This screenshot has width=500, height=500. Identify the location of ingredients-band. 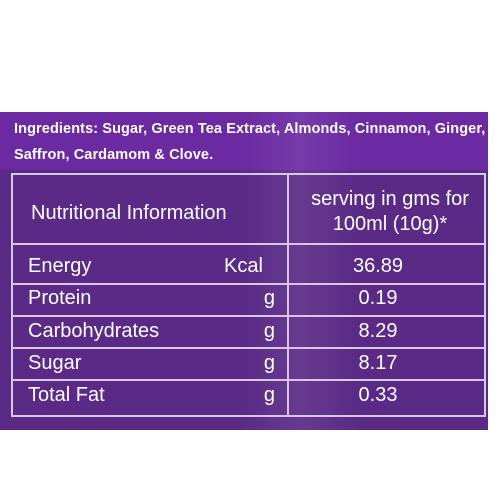
(244, 141).